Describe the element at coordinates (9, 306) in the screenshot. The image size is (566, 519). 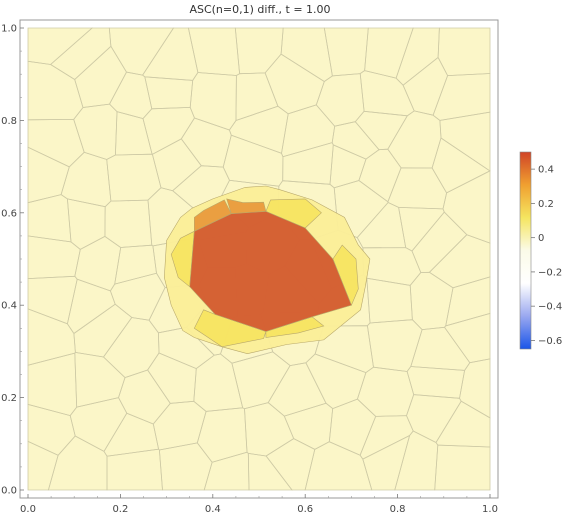
I see `y-tick-label: 0.4` at that location.